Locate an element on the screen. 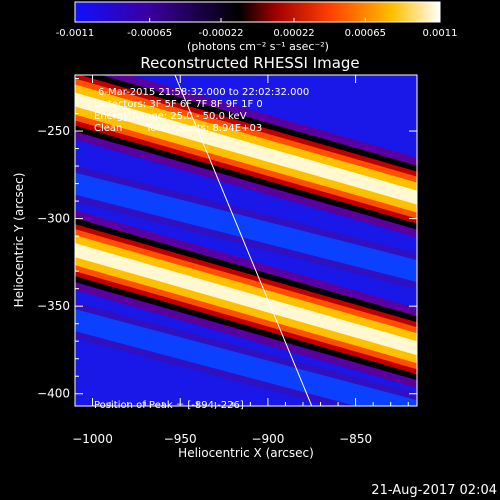 The width and height of the screenshot is (500, 500). x-axis-label: Heliocentric X (arcsec) is located at coordinates (246, 453).